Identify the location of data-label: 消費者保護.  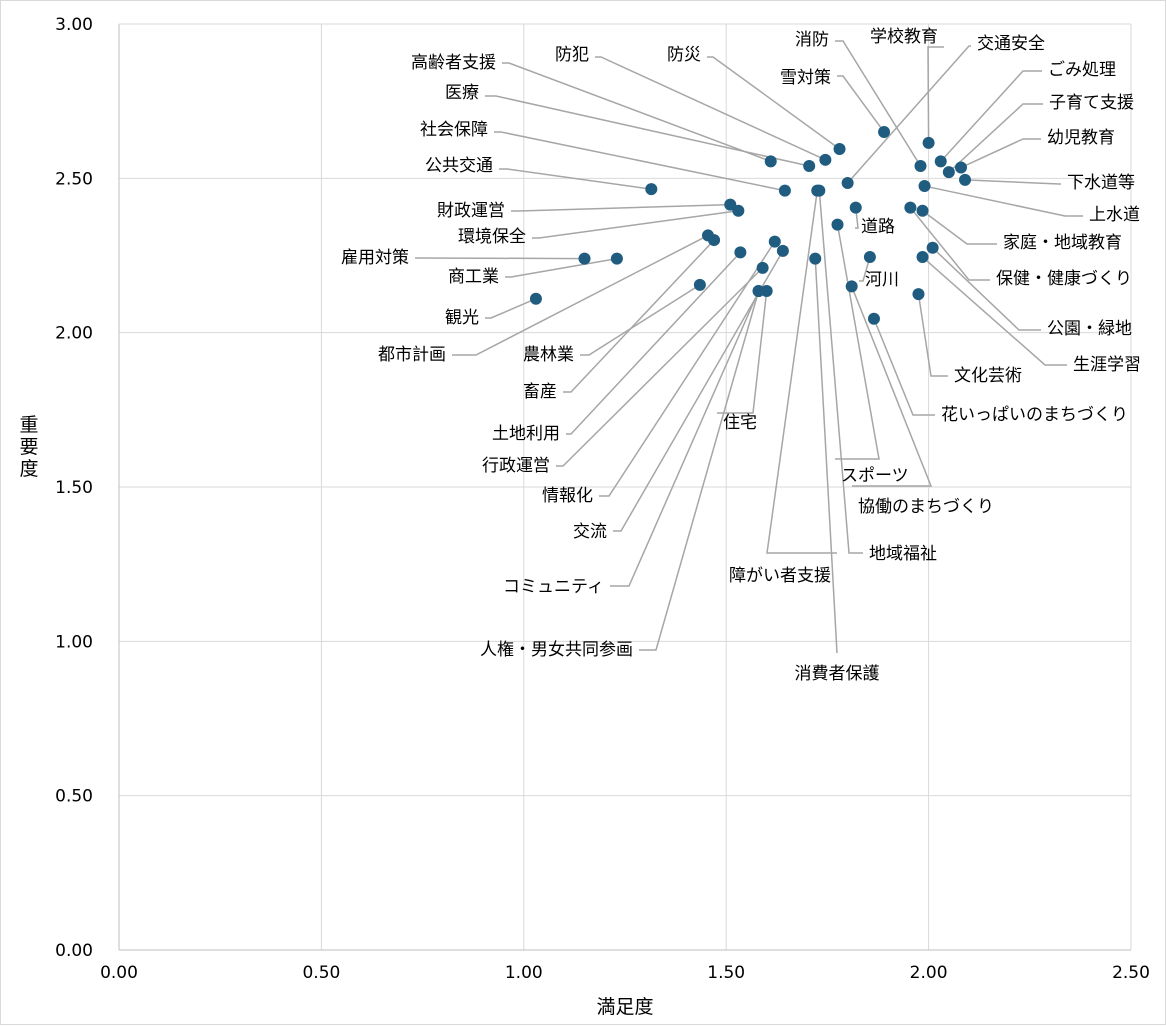
(837, 674).